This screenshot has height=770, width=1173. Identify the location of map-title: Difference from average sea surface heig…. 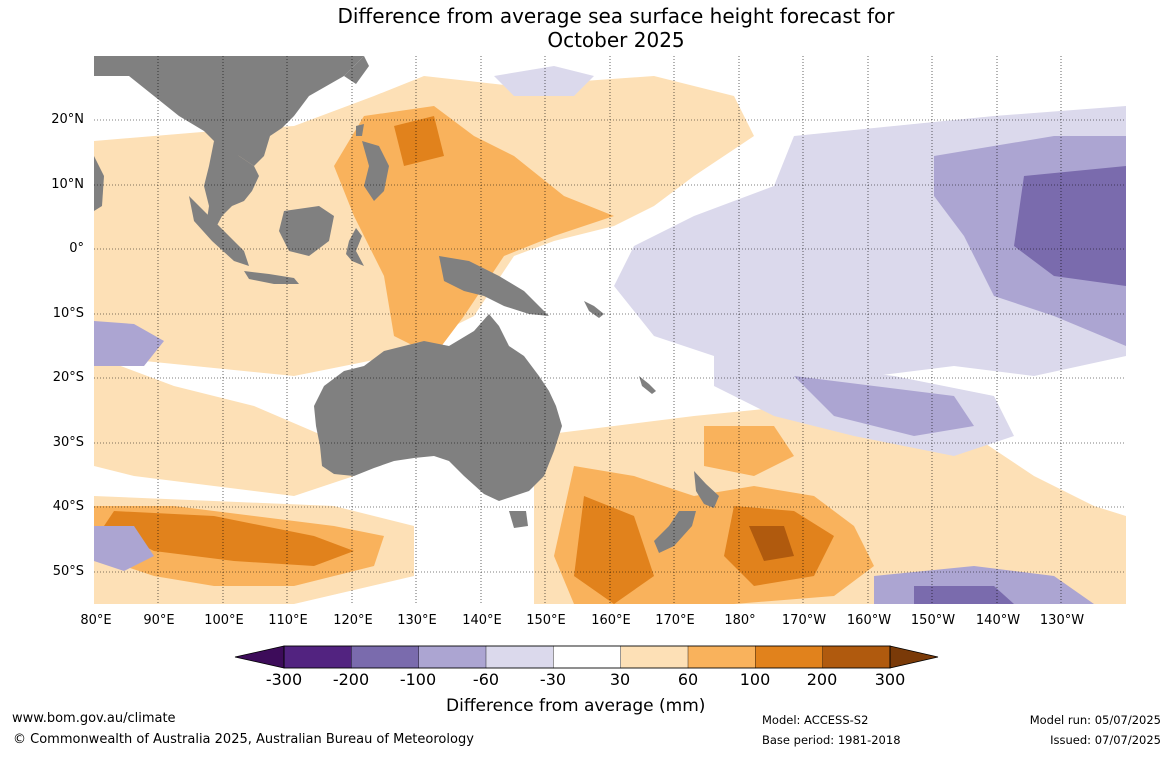
(586, 28).